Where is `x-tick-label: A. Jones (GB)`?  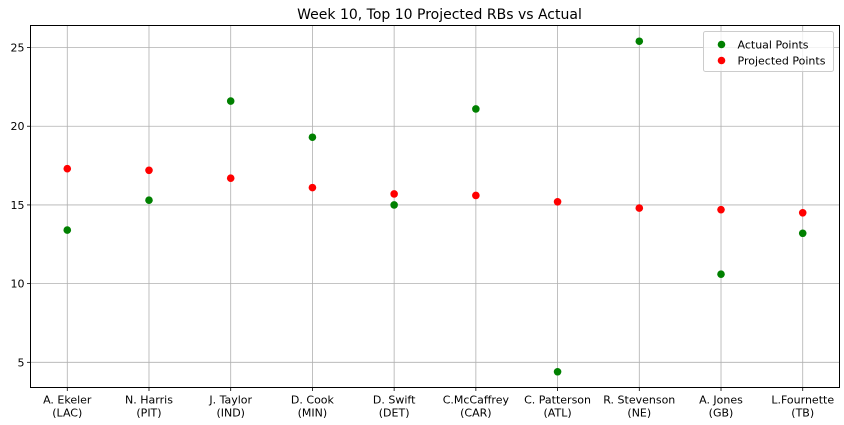
x-tick-label: A. Jones (GB) is located at coordinates (721, 407).